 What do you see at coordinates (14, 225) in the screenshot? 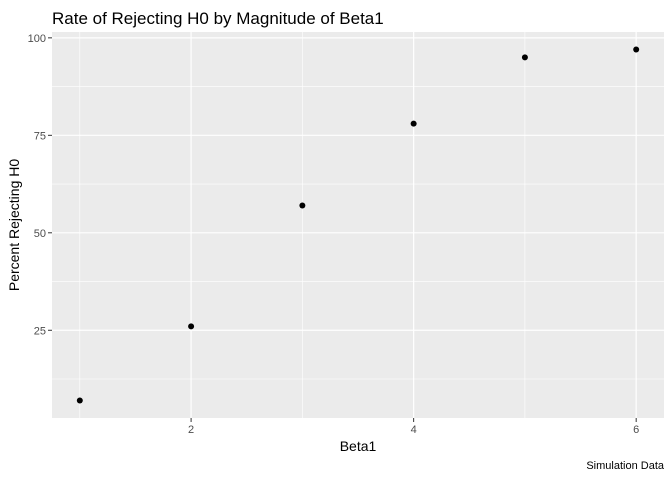
I see `y-axis-title: Percent Rejecting H0` at bounding box center [14, 225].